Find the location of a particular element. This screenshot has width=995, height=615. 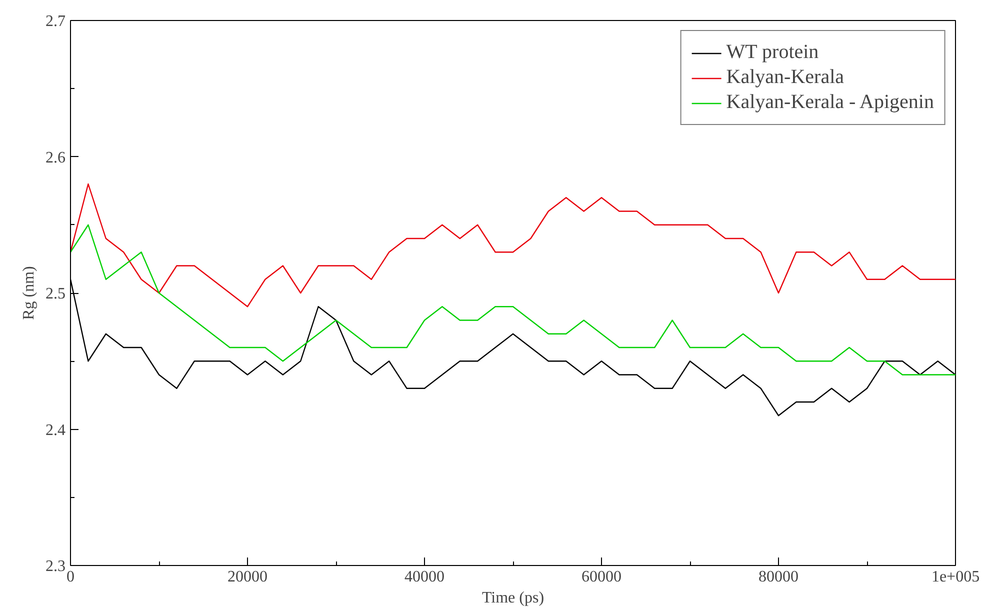

y-tick-label: 2.5 is located at coordinates (56, 294).